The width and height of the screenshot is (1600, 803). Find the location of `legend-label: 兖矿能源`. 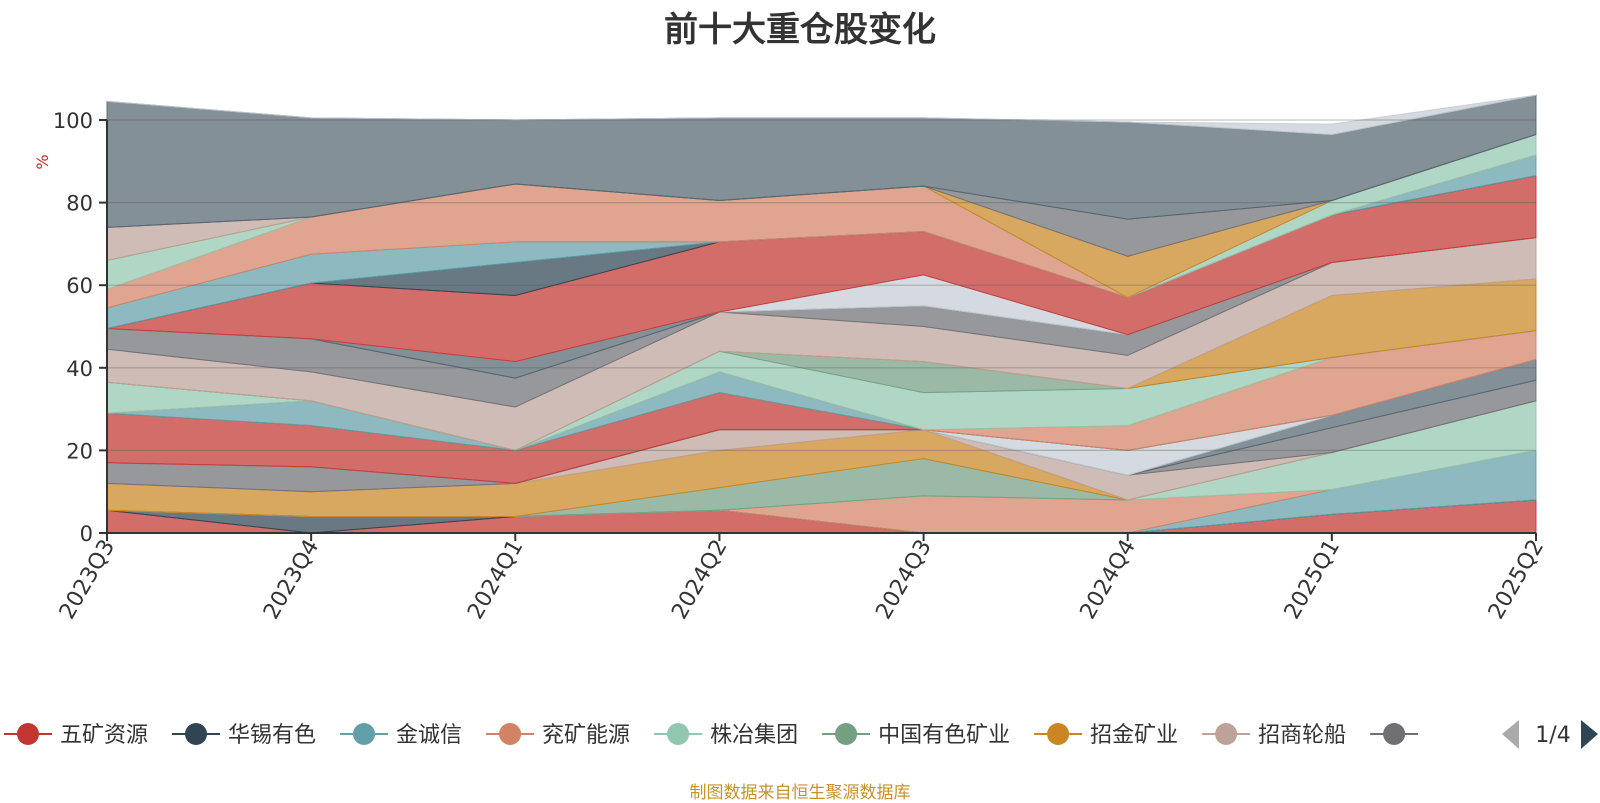

legend-label: 兖矿能源 is located at coordinates (586, 735).